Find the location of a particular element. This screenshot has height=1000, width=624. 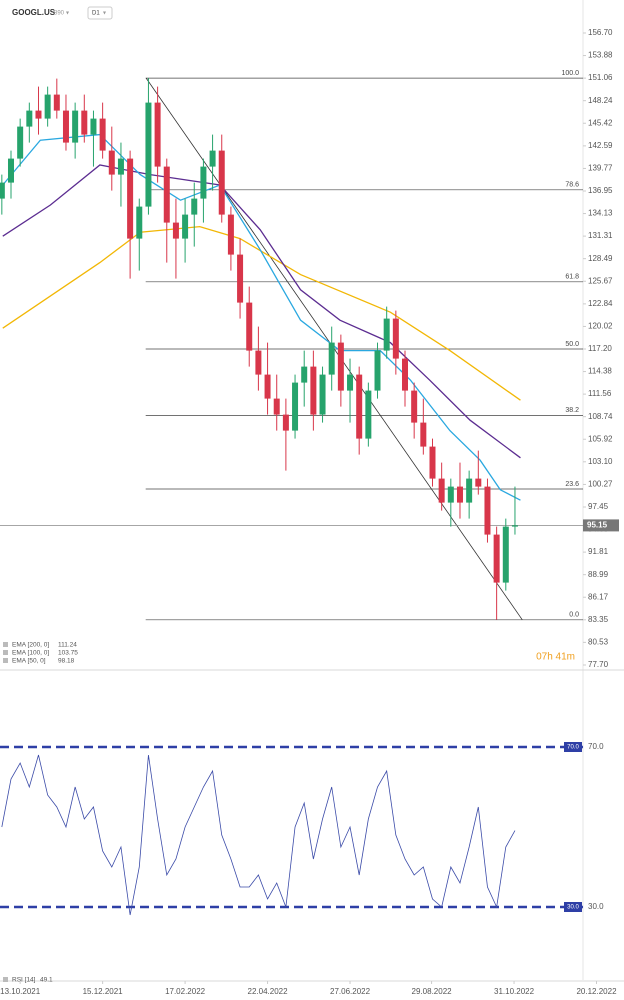

rsi-level-tag: 30.0 is located at coordinates (573, 908).